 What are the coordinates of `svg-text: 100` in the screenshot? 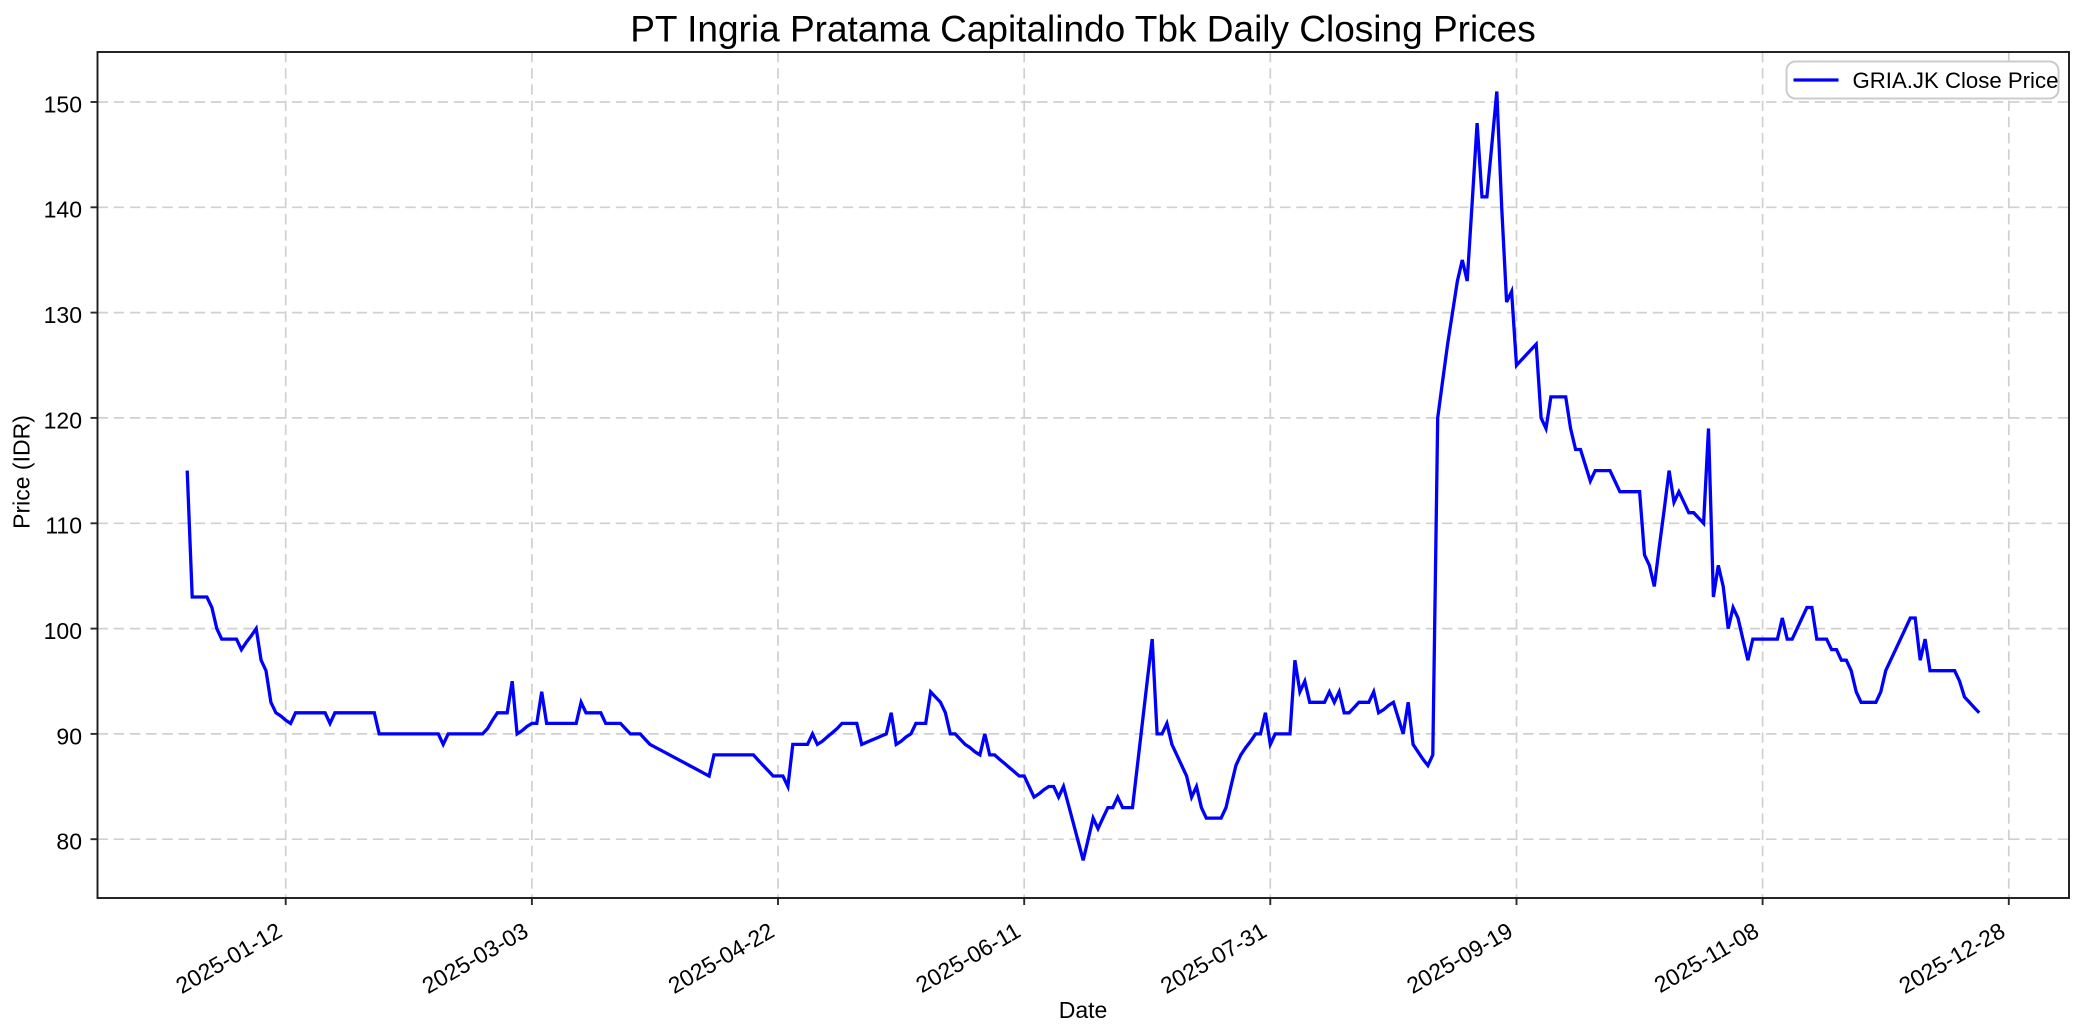 It's located at (63, 631).